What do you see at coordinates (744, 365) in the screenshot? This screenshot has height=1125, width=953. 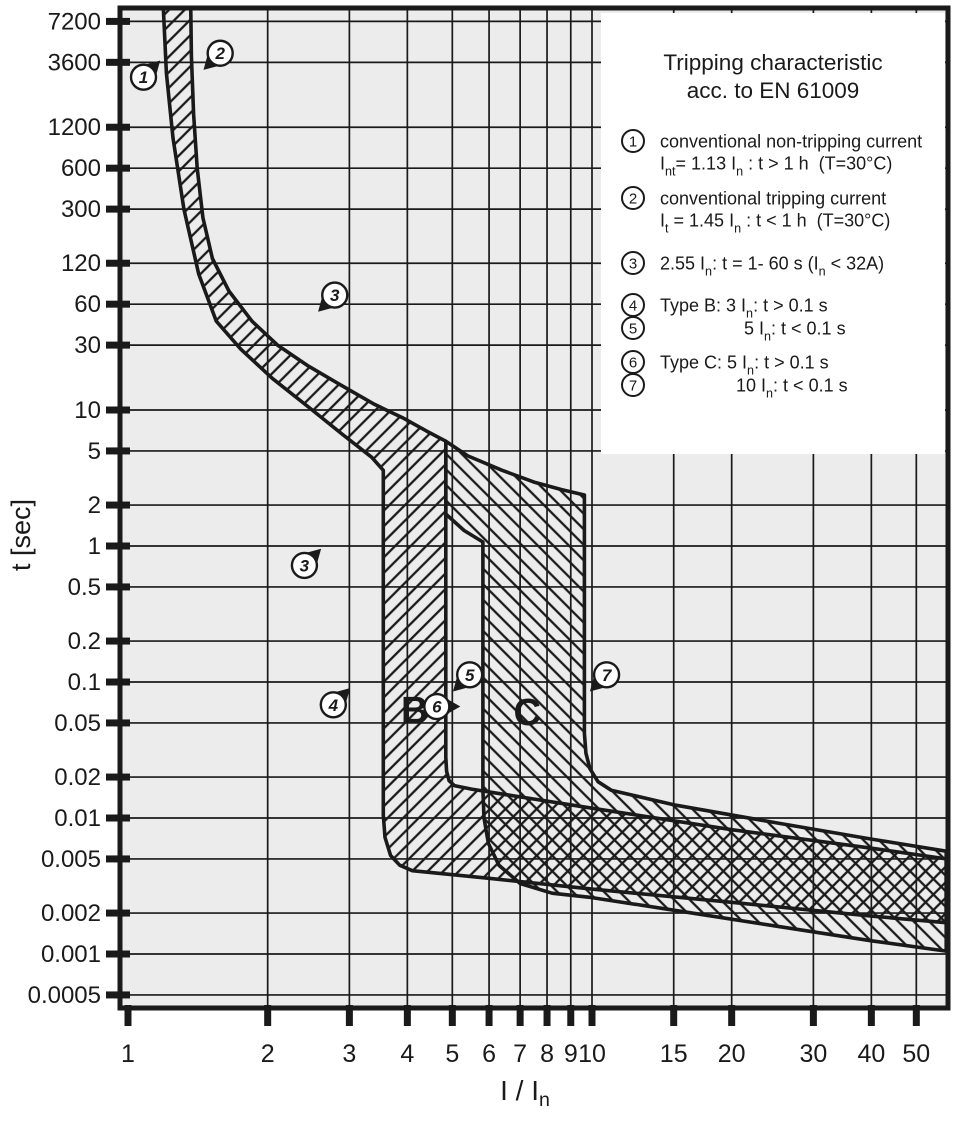 I see `legend-item-text: Type C: 5 In: t > 0.1 s` at bounding box center [744, 365].